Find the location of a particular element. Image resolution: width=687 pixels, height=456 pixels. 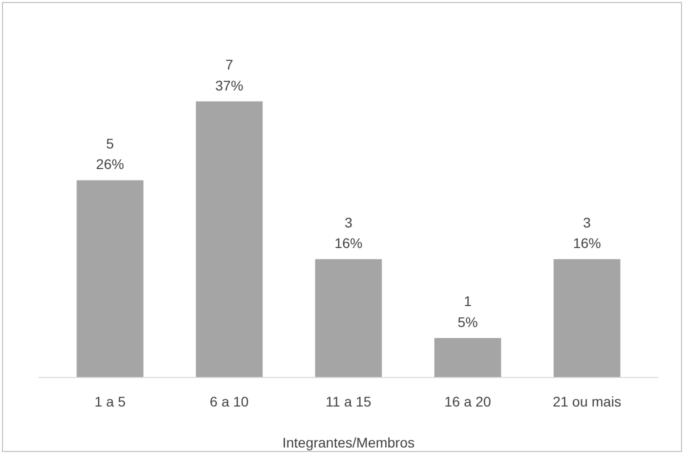

x-axis-title: Integrantes/Membros is located at coordinates (348, 442).